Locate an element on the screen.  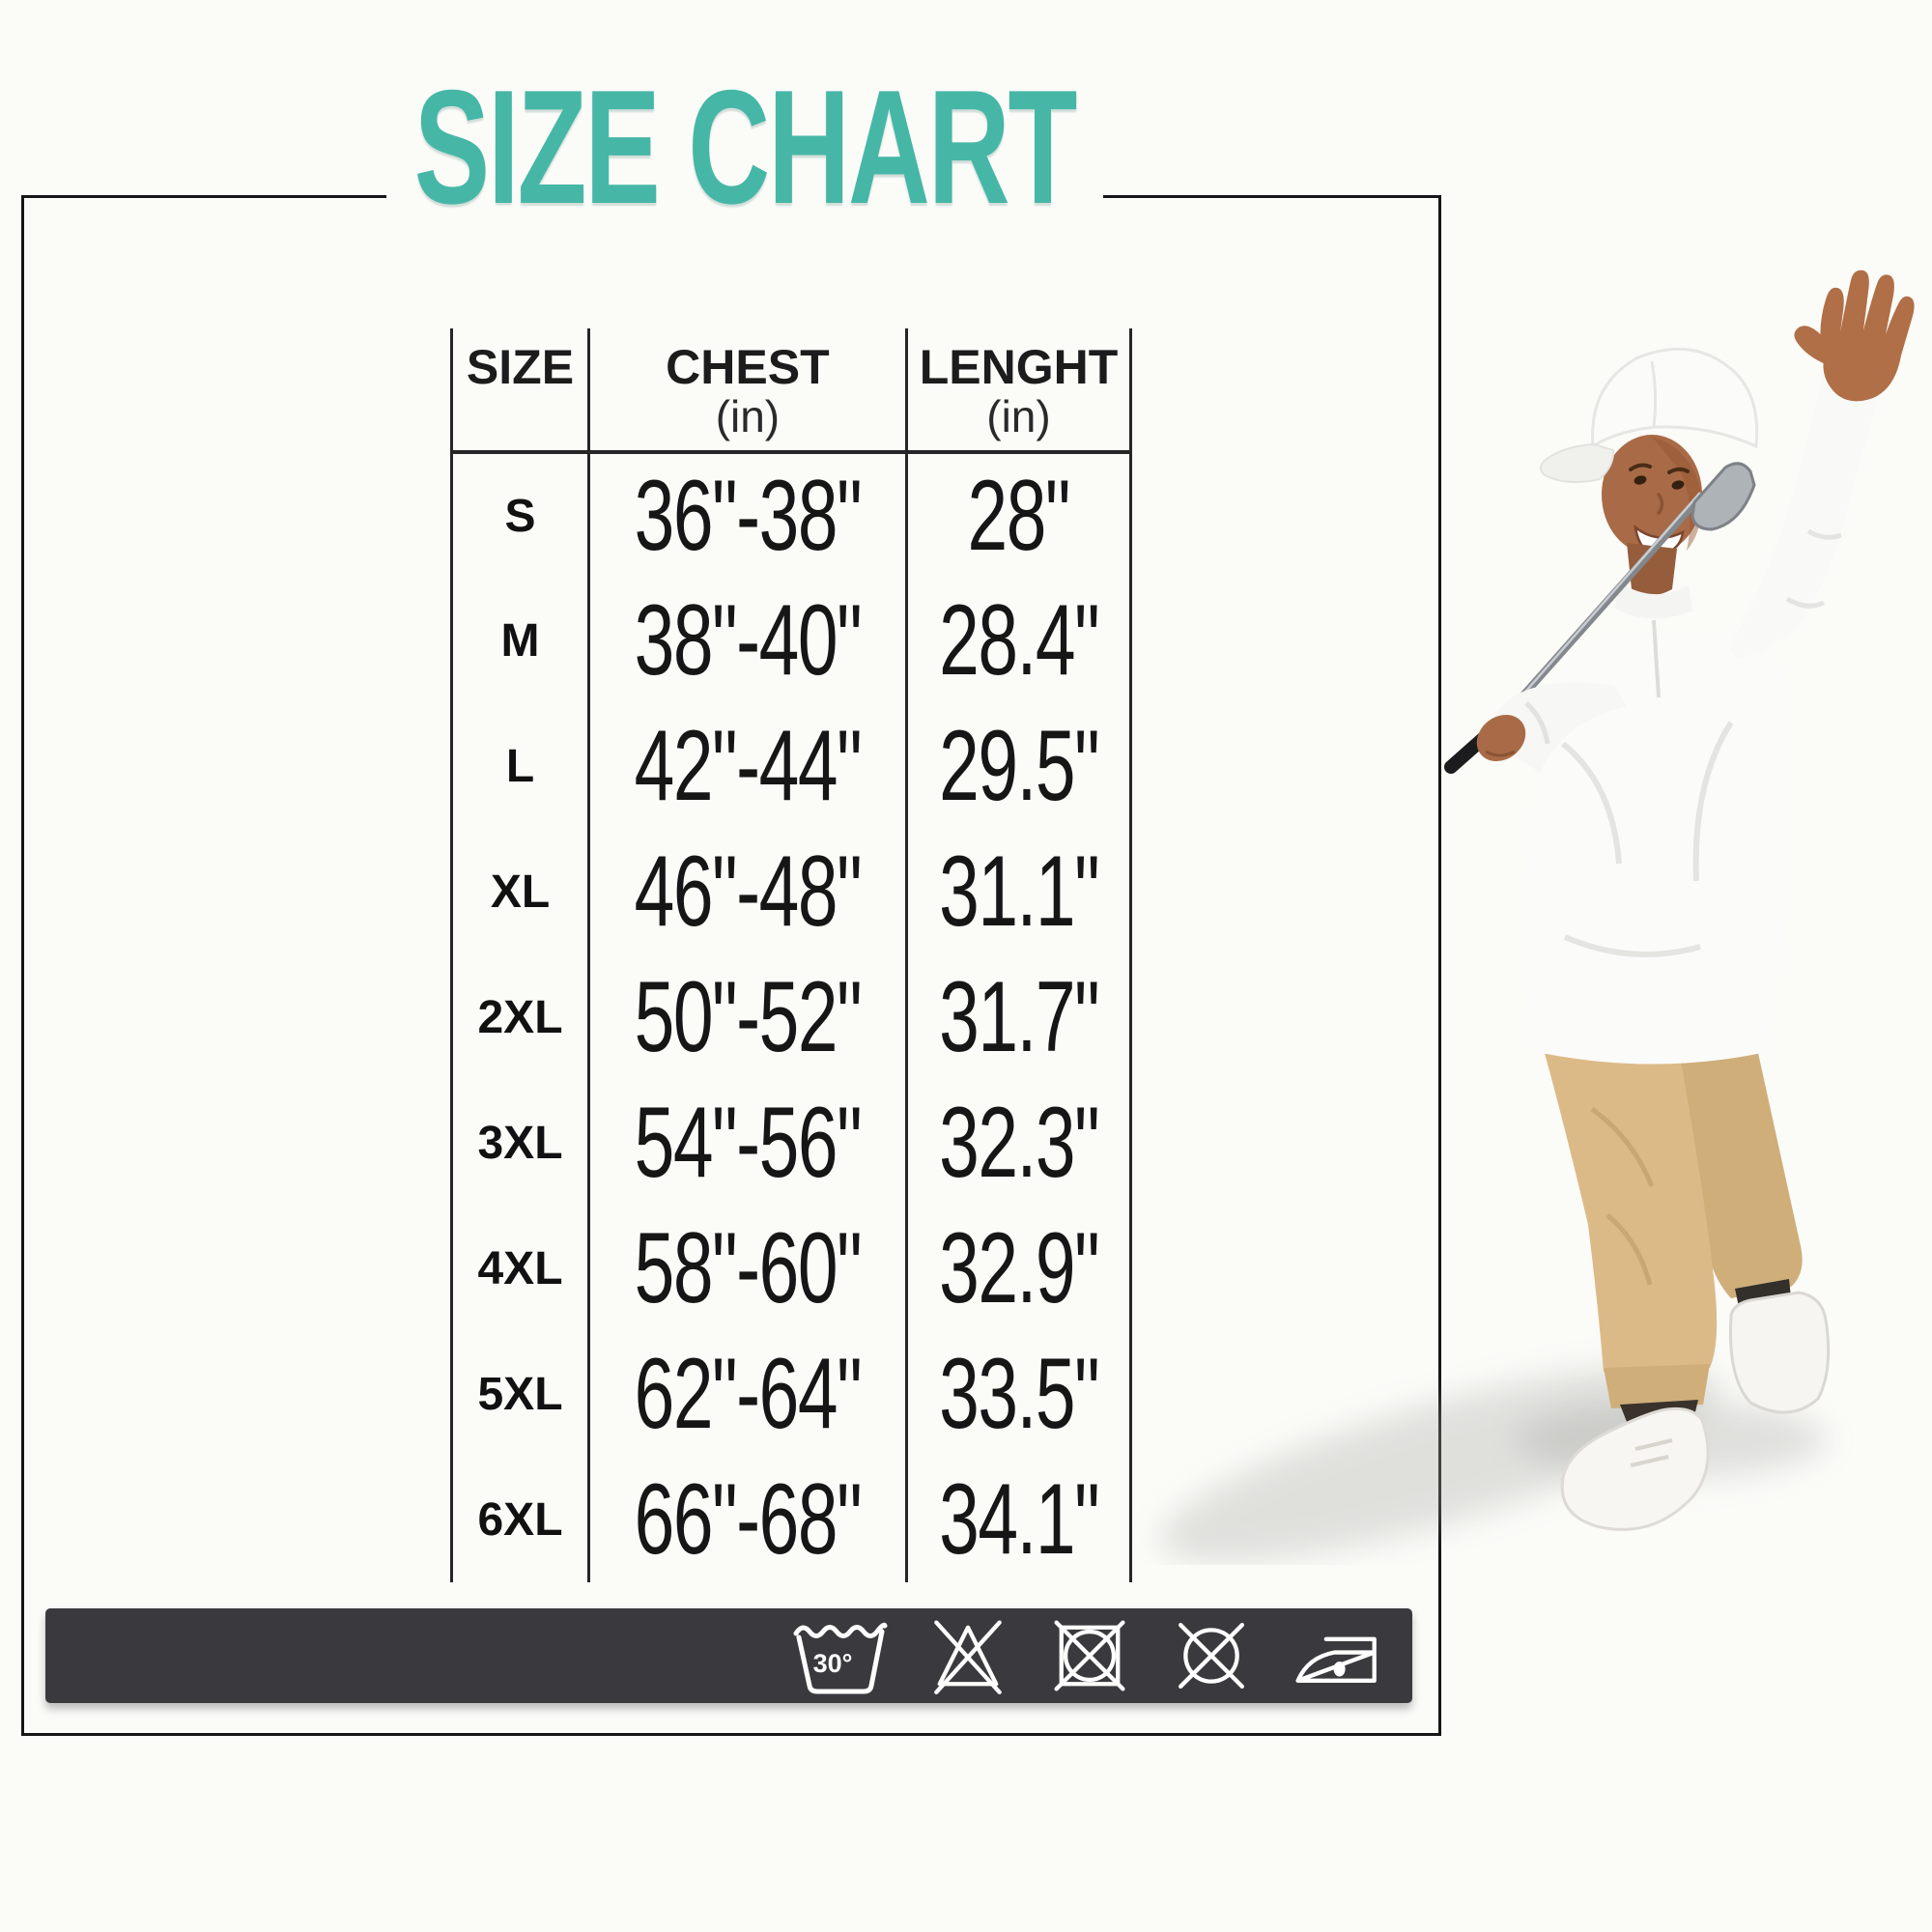
header-length-unit: (in) is located at coordinates (1018, 416).